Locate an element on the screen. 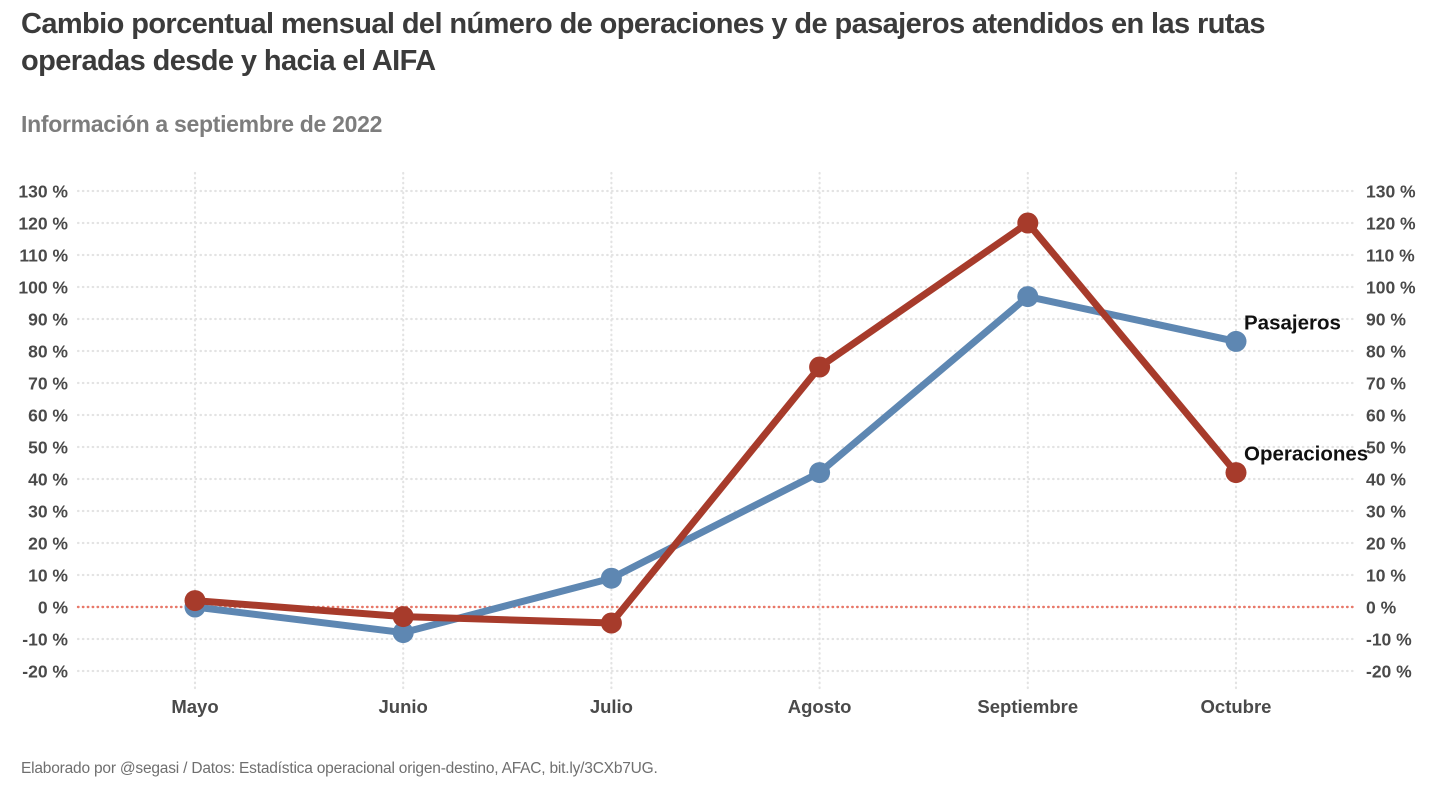 Image resolution: width=1444 pixels, height=798 pixels. y-tick-label-left: 40 % is located at coordinates (48, 480).